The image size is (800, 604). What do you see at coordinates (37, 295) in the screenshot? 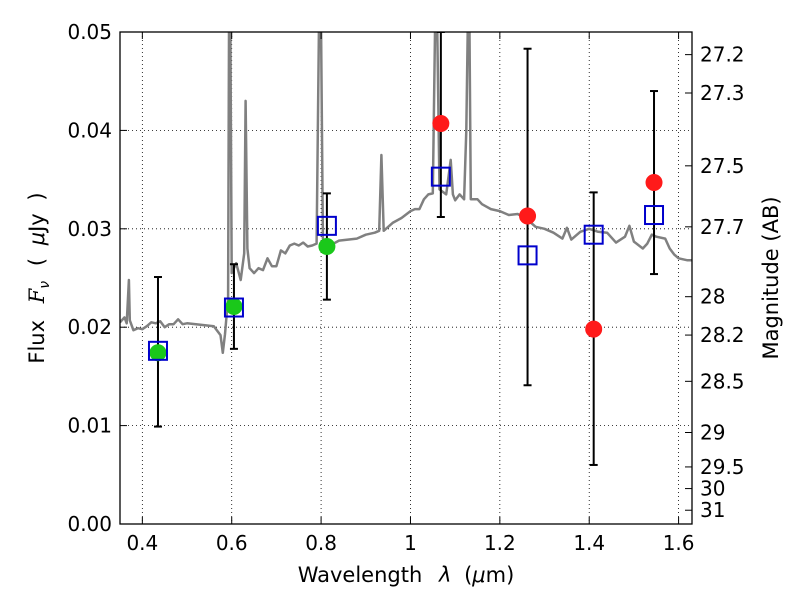
I see `y-axis-title-F: F` at bounding box center [37, 295].